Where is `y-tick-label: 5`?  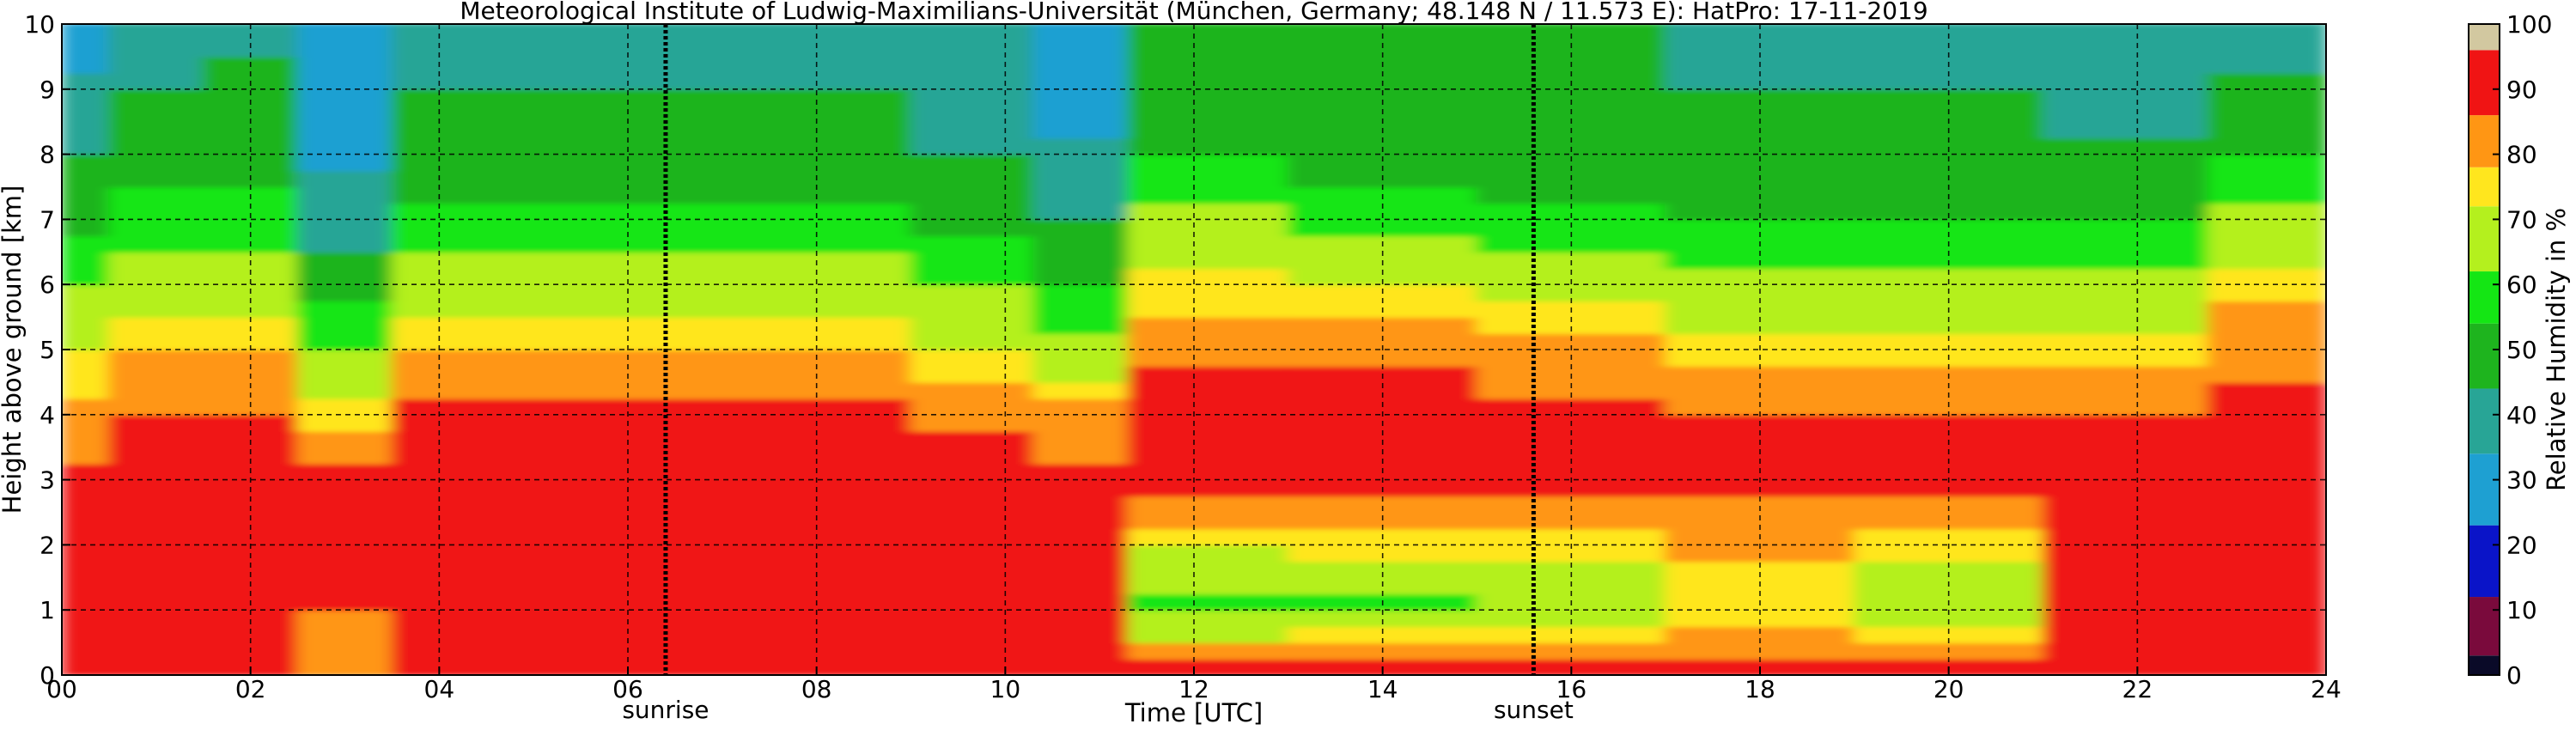
y-tick-label: 5 is located at coordinates (47, 350).